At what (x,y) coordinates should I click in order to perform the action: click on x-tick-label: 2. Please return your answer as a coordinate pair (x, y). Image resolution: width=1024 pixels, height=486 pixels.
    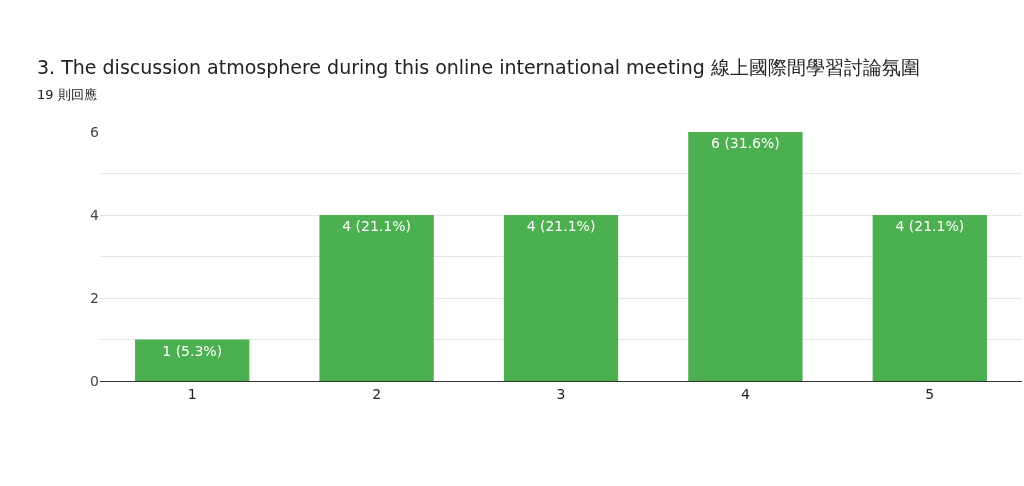
    Looking at the image, I should click on (377, 393).